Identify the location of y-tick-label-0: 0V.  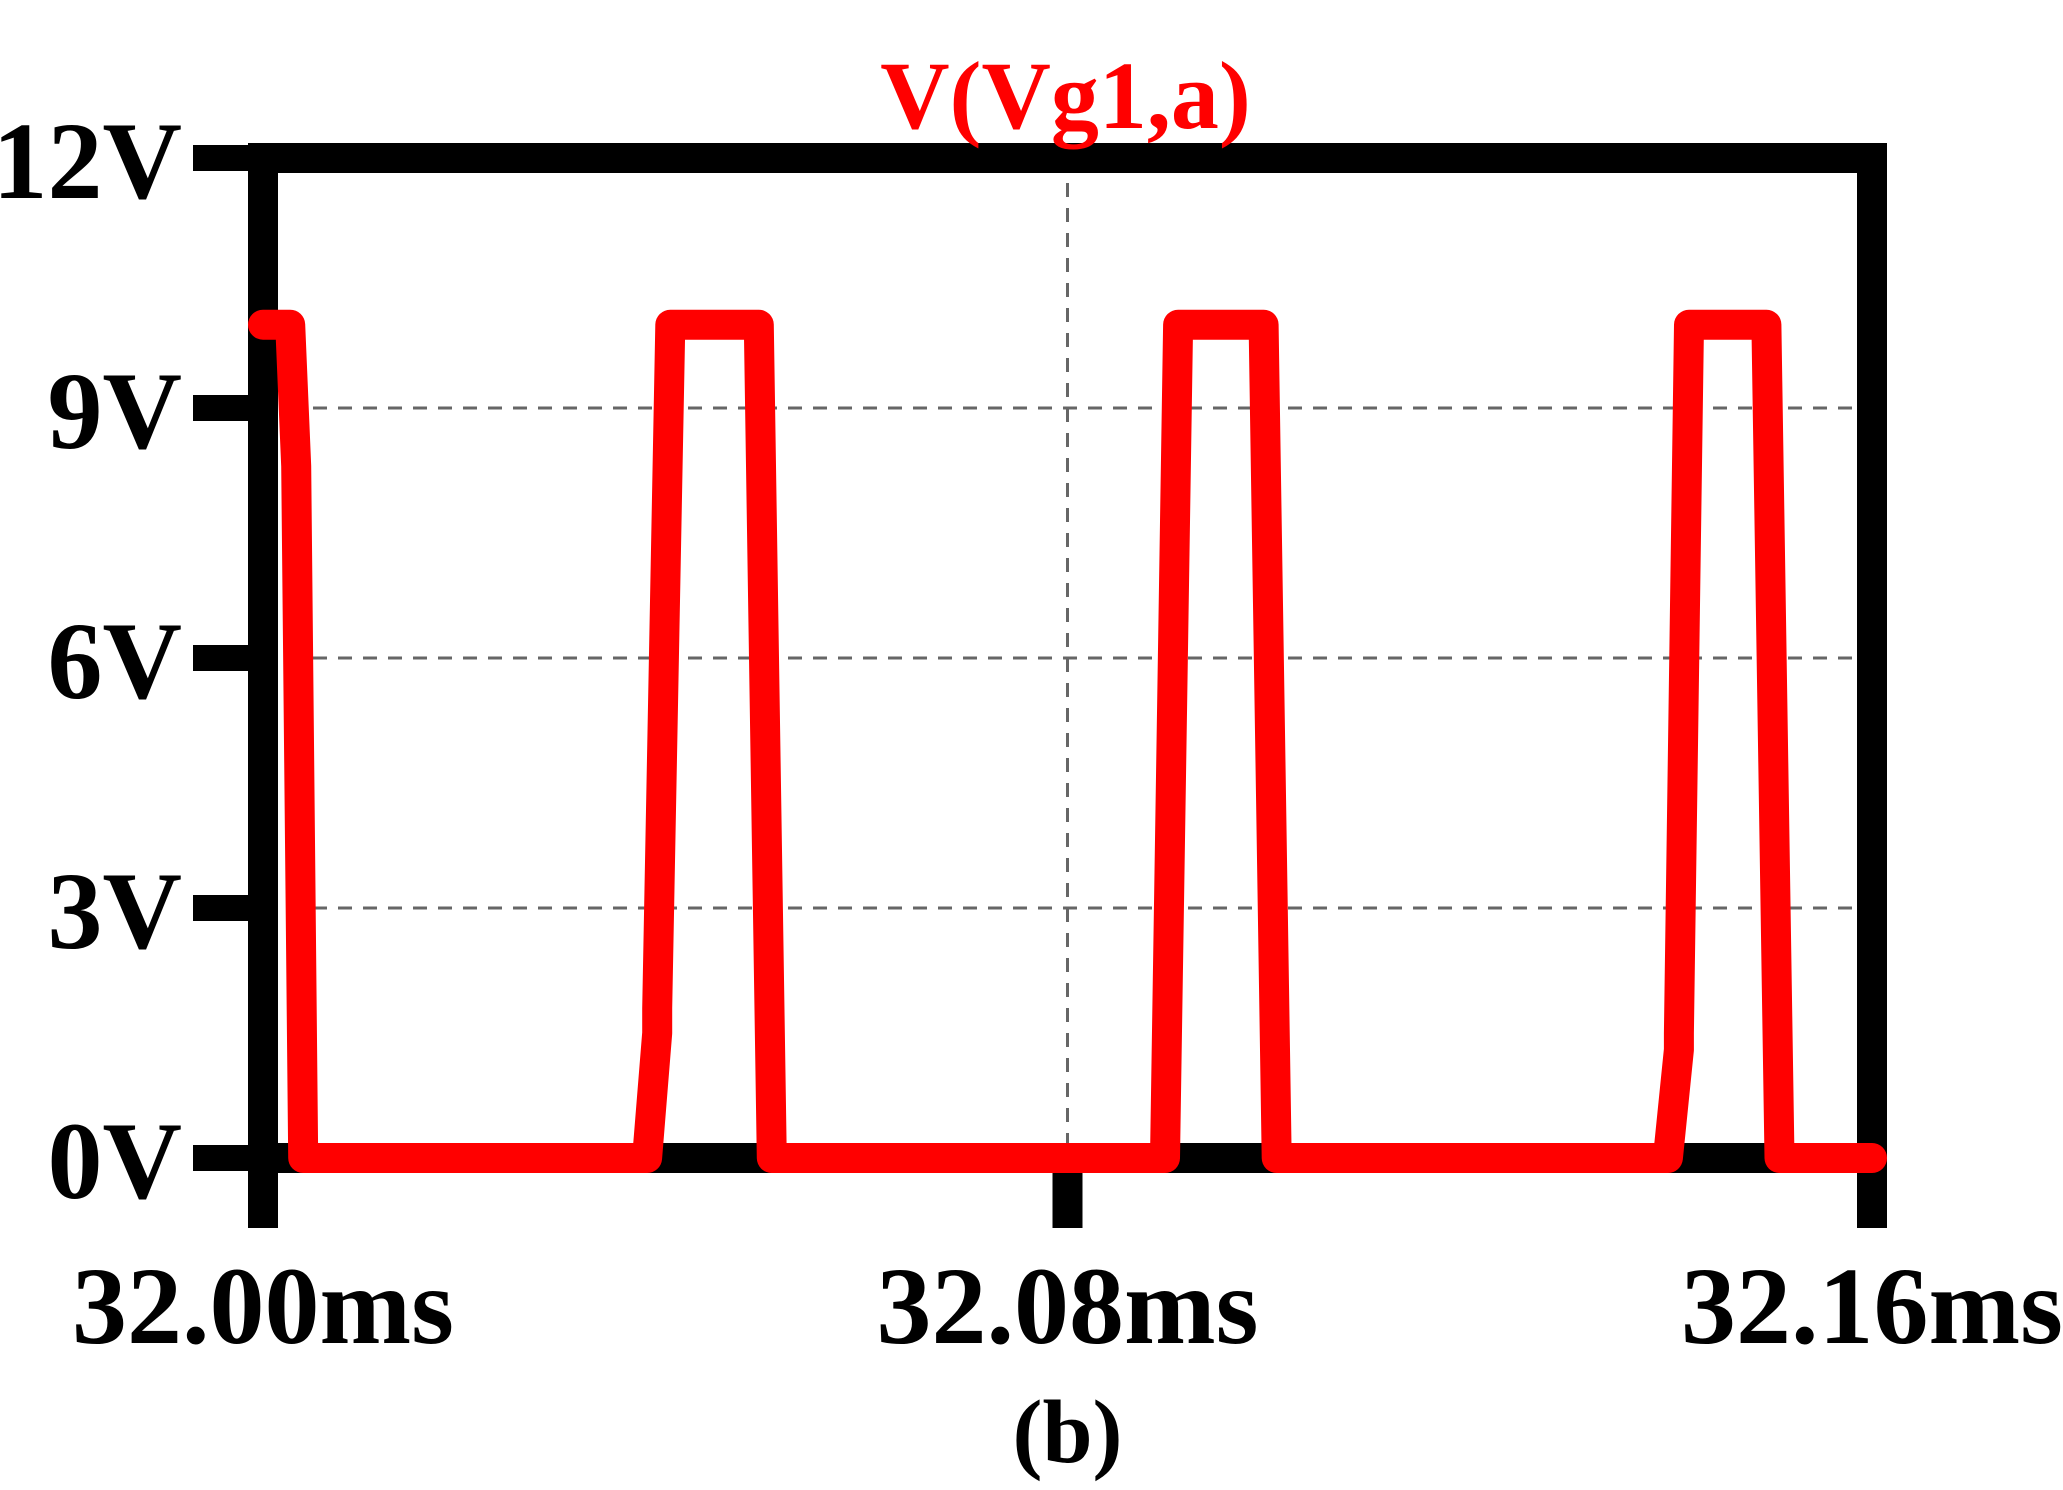
(115, 1161).